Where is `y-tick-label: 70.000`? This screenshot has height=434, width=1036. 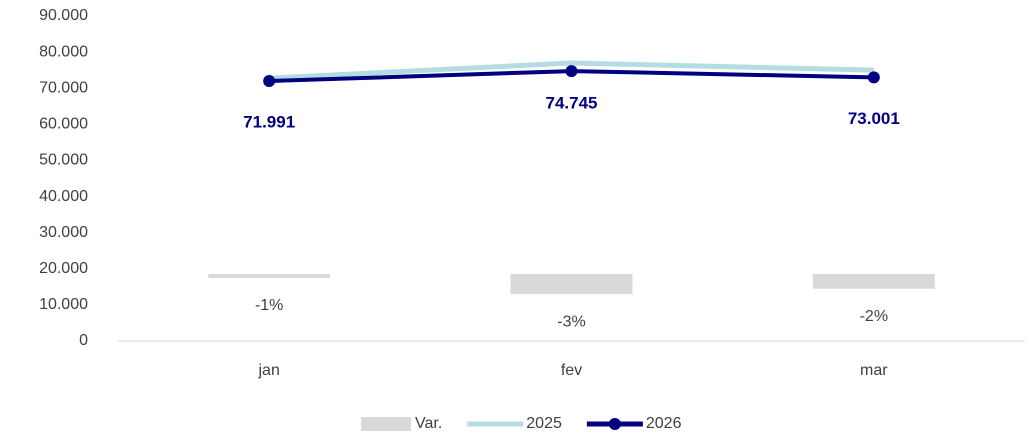 y-tick-label: 70.000 is located at coordinates (63, 87).